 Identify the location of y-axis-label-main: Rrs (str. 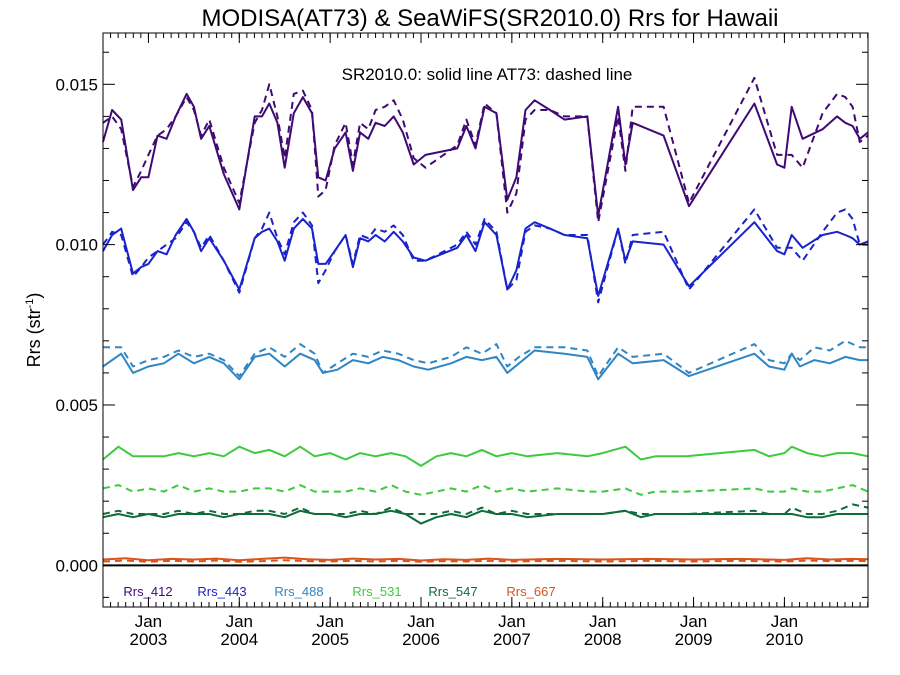
(34, 337).